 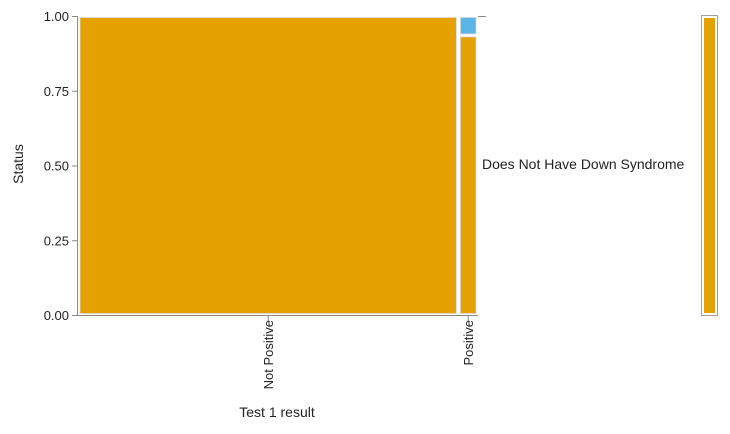 What do you see at coordinates (18, 164) in the screenshot?
I see `y-axis-title: Status` at bounding box center [18, 164].